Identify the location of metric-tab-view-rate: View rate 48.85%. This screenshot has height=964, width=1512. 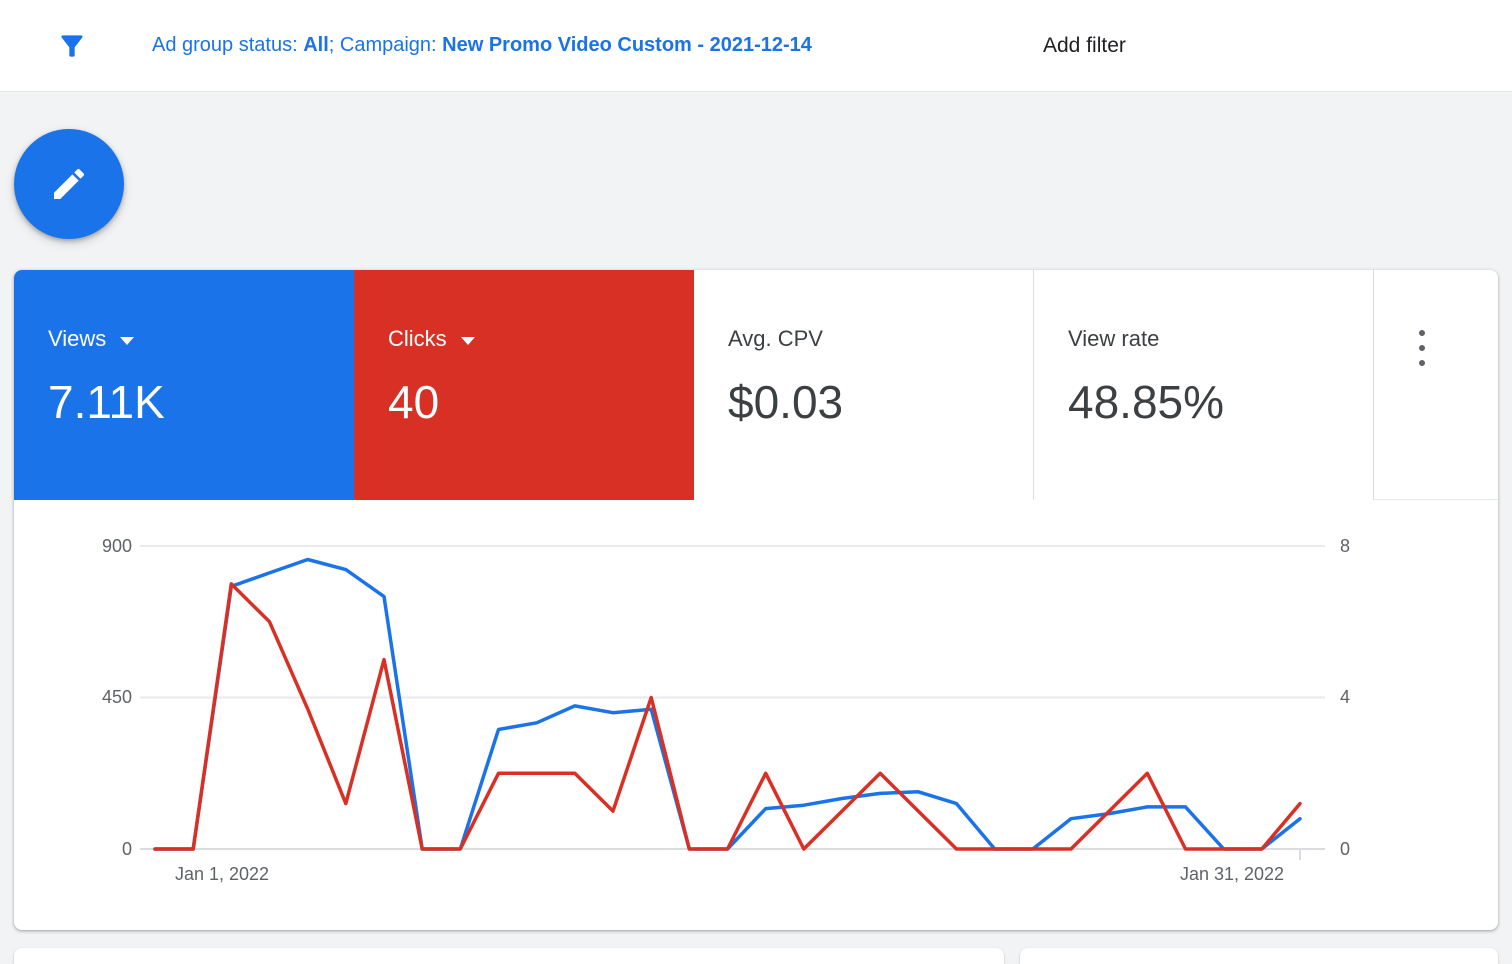
(1204, 385).